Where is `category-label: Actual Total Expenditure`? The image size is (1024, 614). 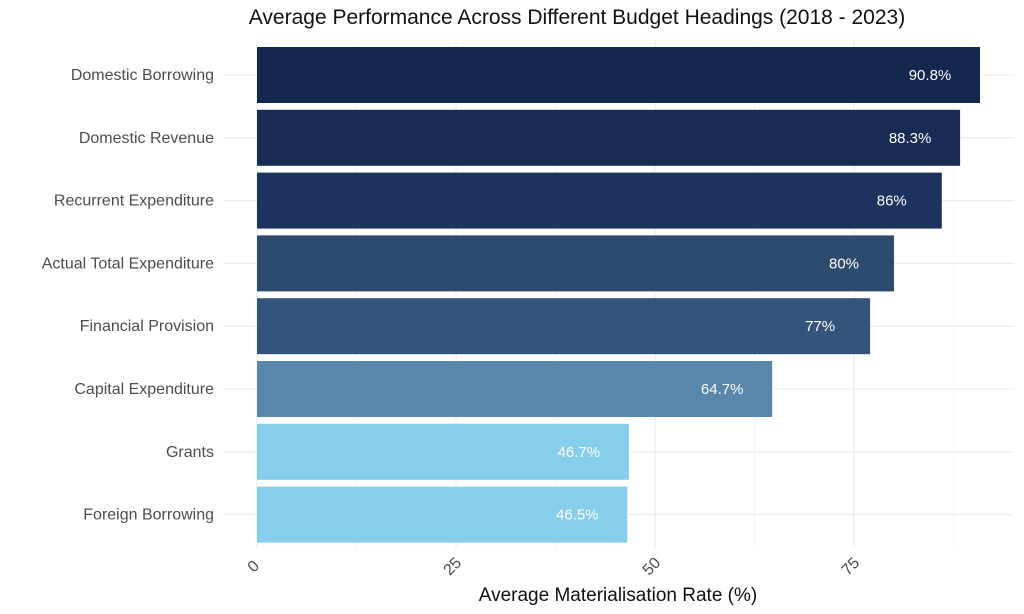
category-label: Actual Total Expenditure is located at coordinates (128, 263).